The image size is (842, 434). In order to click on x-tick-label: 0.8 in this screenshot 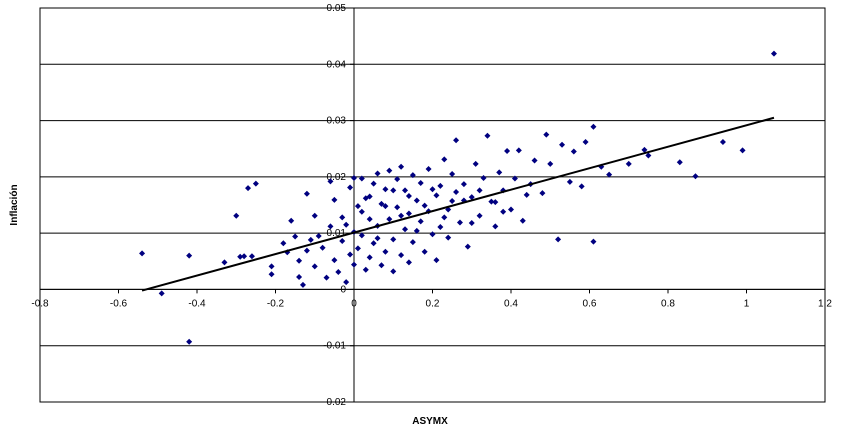, I will do `click(668, 303)`.